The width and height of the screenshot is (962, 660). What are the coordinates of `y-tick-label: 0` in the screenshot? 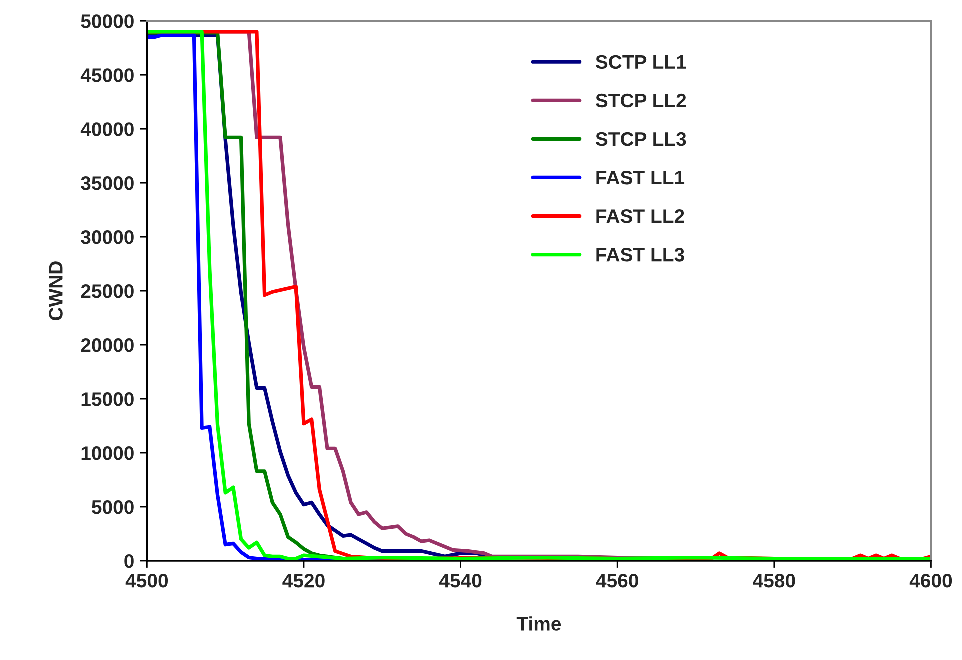 It's located at (129, 561).